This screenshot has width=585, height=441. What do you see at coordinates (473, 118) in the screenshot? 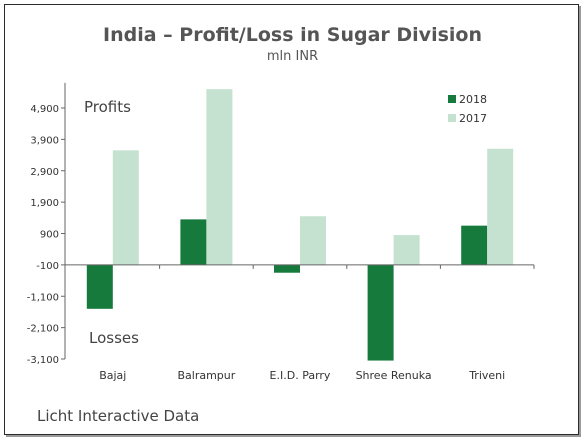
I see `legend-label-2017: 2017` at bounding box center [473, 118].